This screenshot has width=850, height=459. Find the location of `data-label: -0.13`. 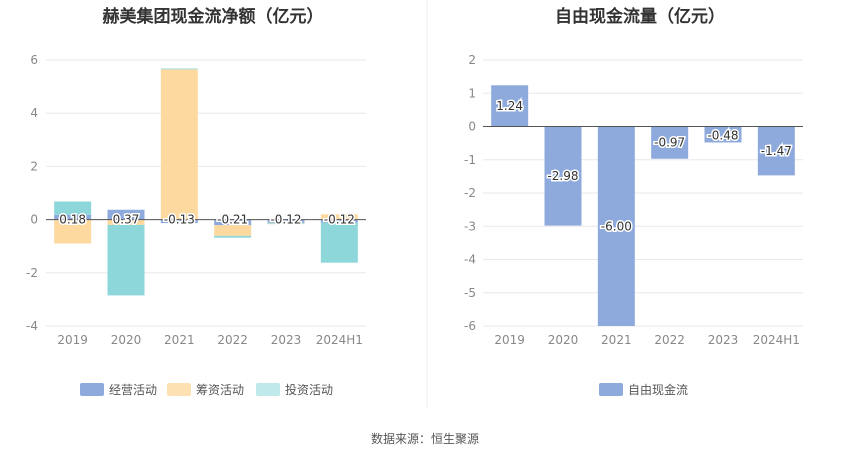

data-label: -0.13 is located at coordinates (179, 220).